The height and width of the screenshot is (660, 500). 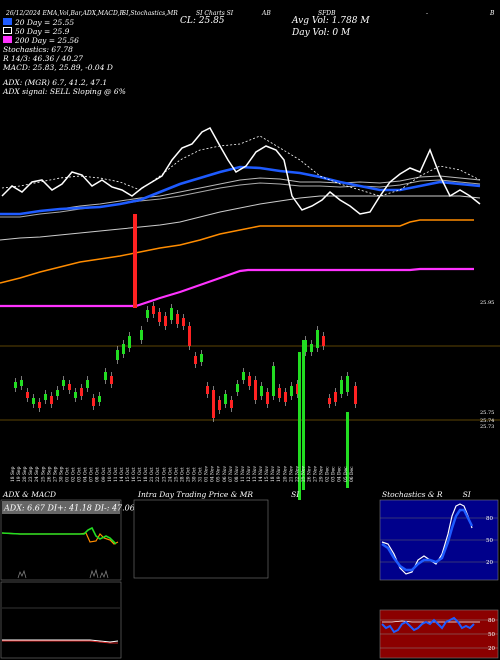 What do you see at coordinates (487, 421) in the screenshot?
I see `price-axis-label: 25.74` at bounding box center [487, 421].